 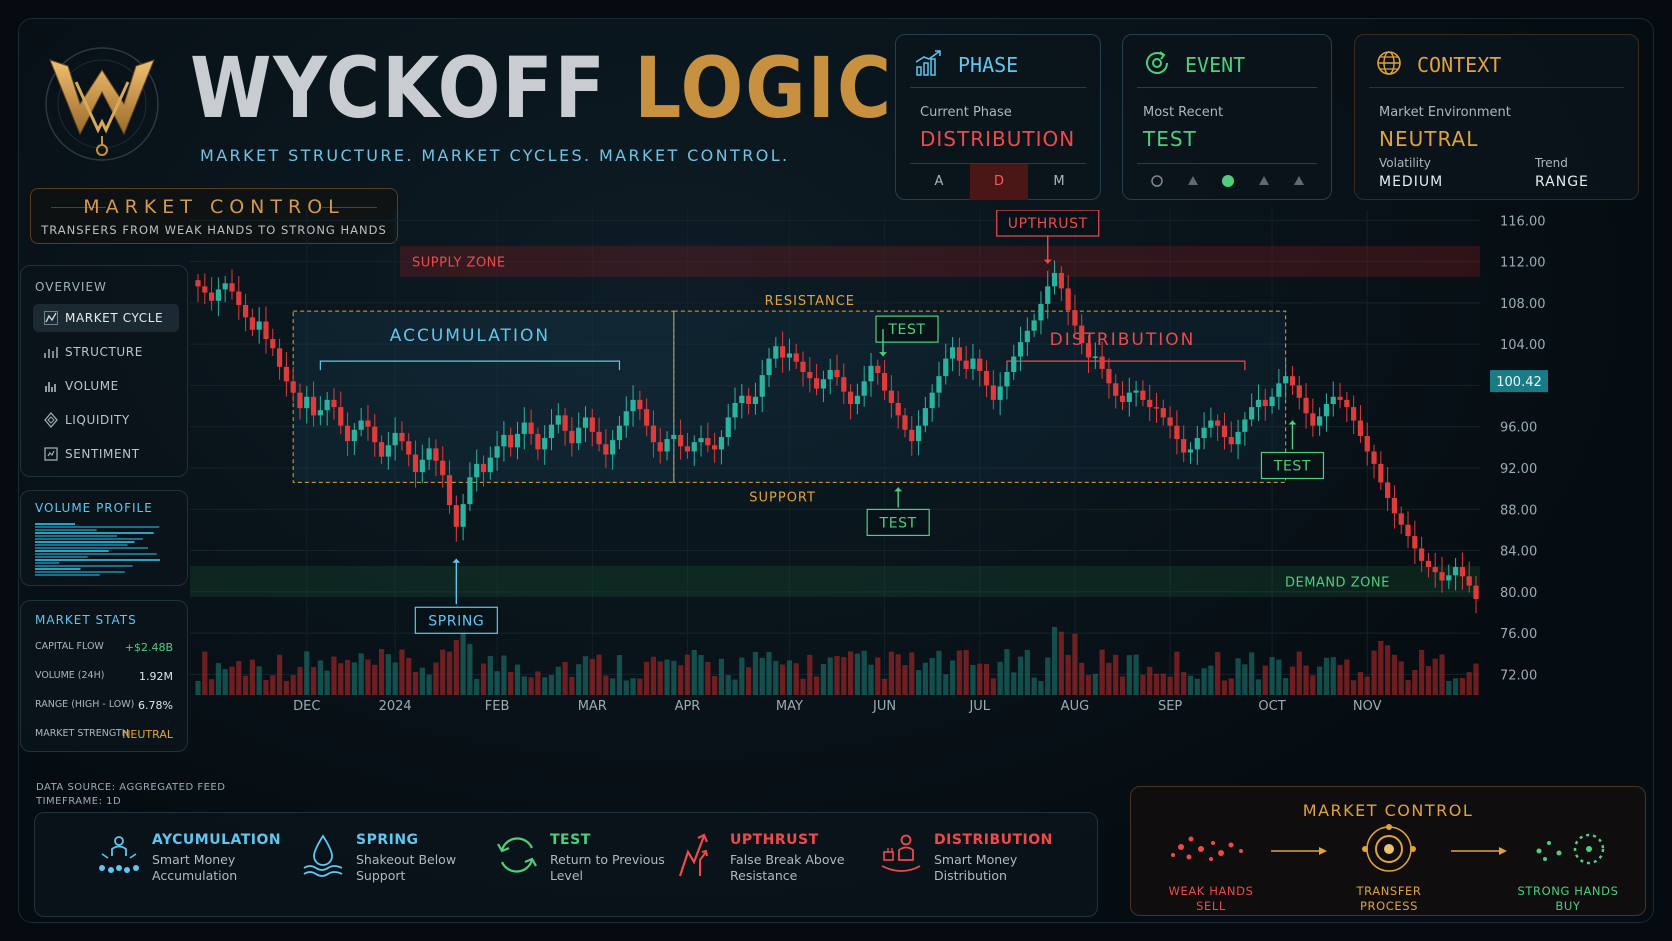 I want to click on legend-panel, so click(x=566, y=864).